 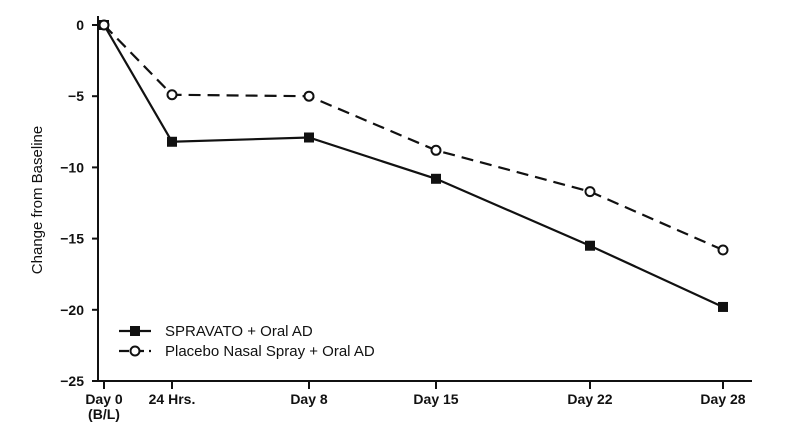 What do you see at coordinates (435, 399) in the screenshot?
I see `x-tick-label: Day 15` at bounding box center [435, 399].